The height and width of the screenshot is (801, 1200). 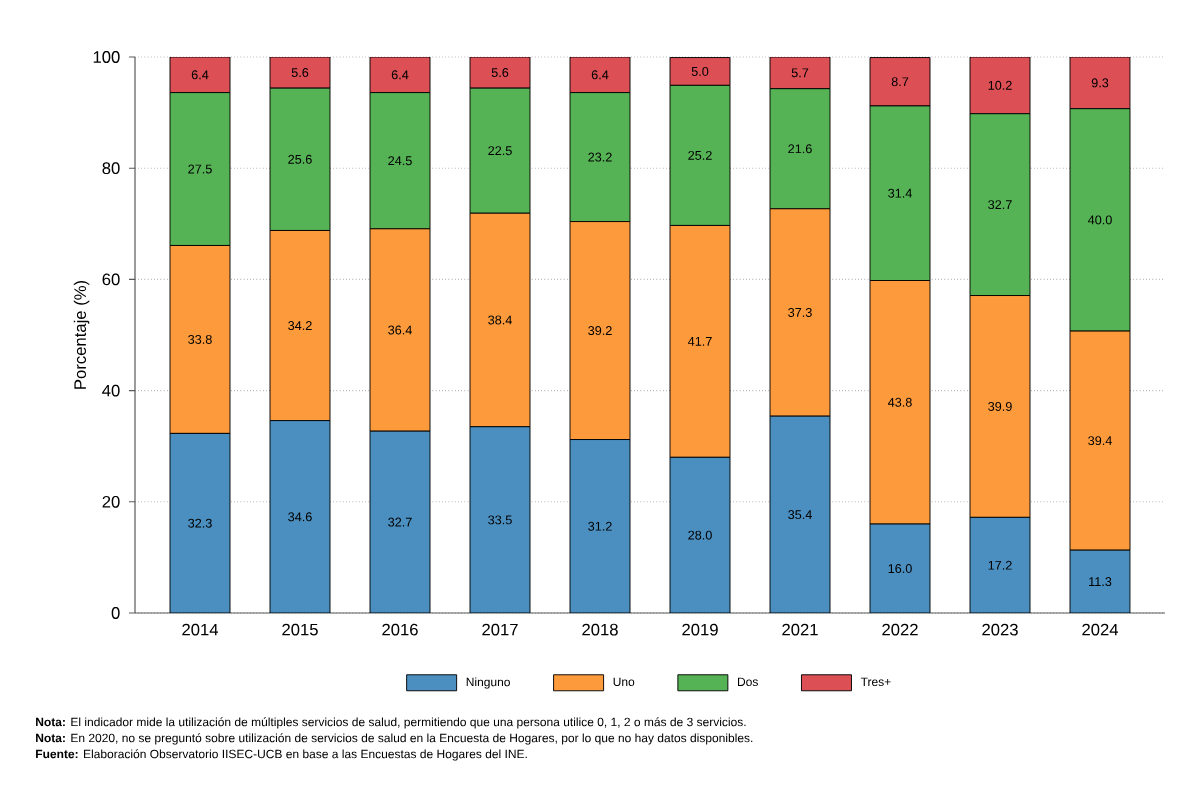 What do you see at coordinates (699, 341) in the screenshot?
I see `data-label: 41.7` at bounding box center [699, 341].